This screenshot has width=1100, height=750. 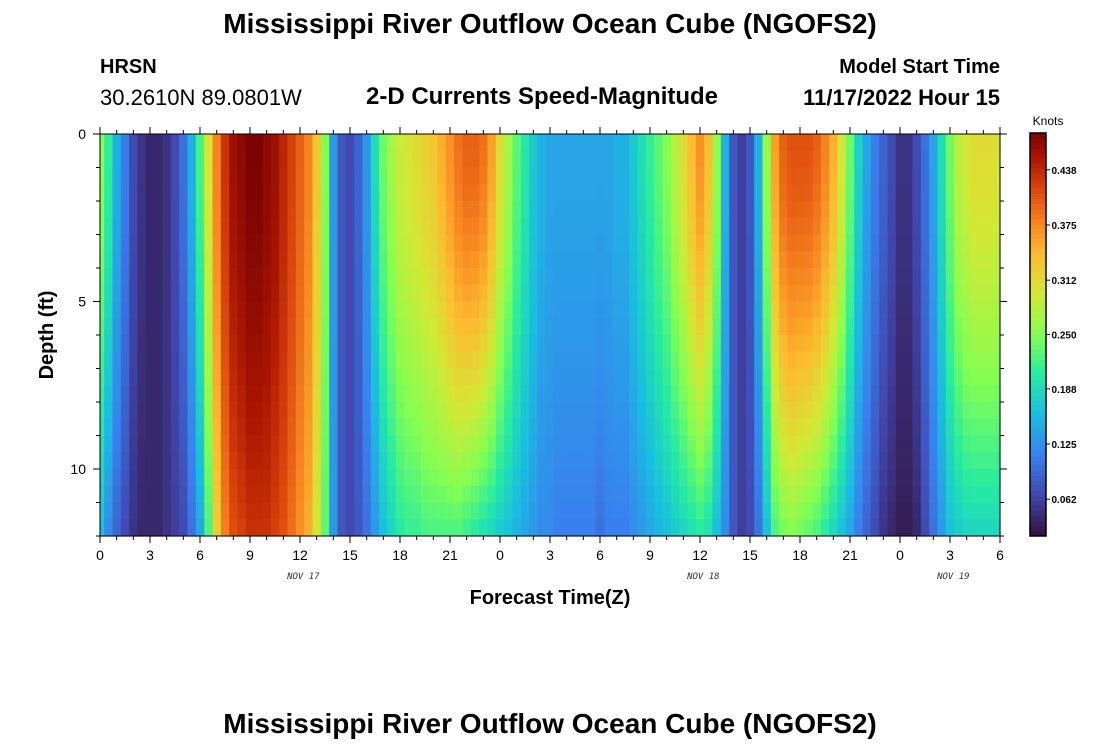 What do you see at coordinates (953, 577) in the screenshot?
I see `day-label: NOV 19` at bounding box center [953, 577].